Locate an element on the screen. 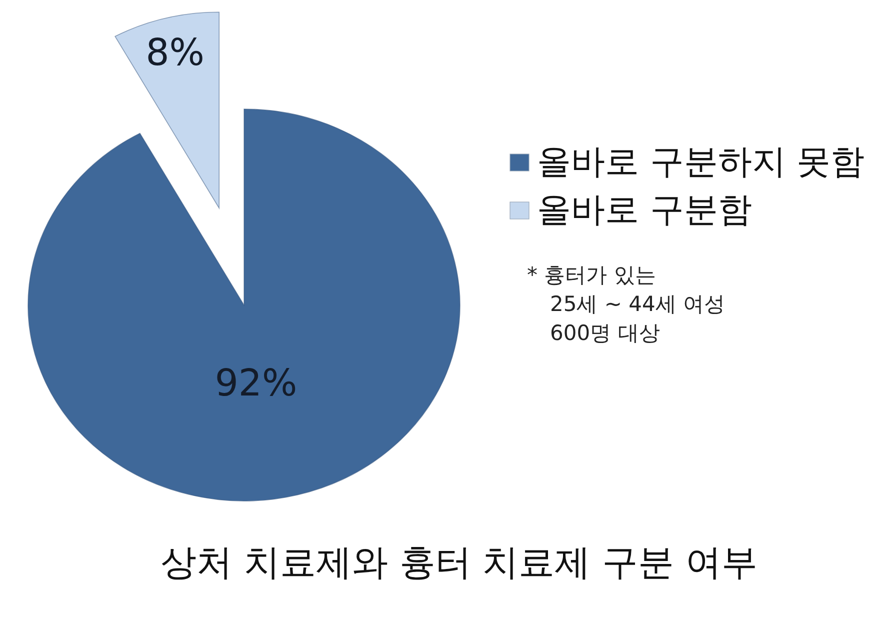  text: 상처 치료제와 흉터 치료제 구분 여부 is located at coordinates (459, 563).